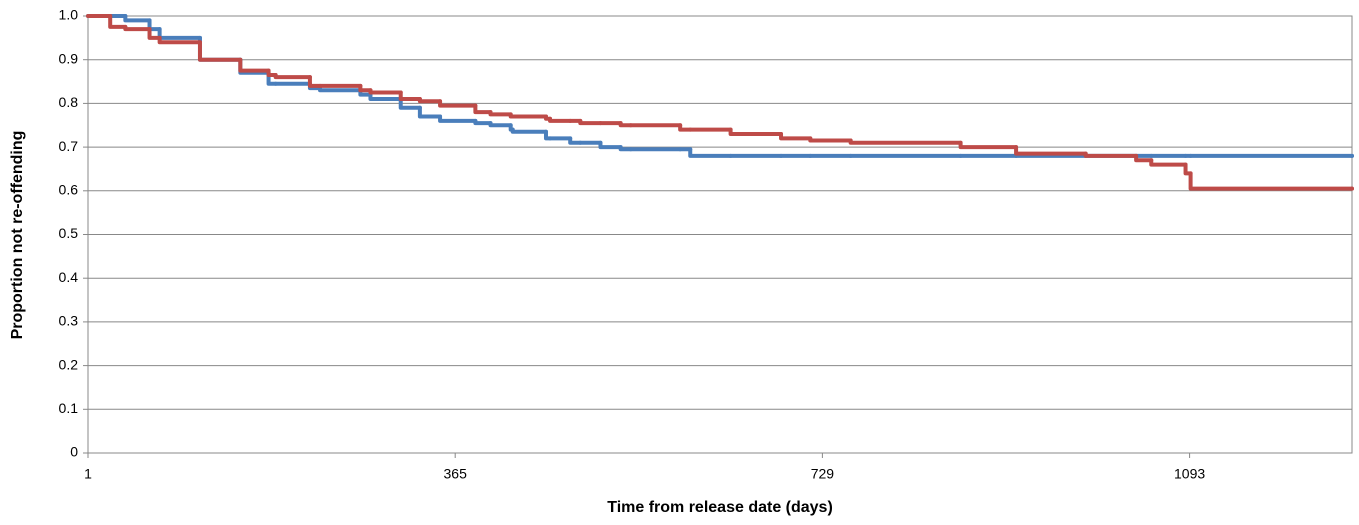 Image resolution: width=1359 pixels, height=525 pixels. I want to click on y-tick-label: 0, so click(74, 452).